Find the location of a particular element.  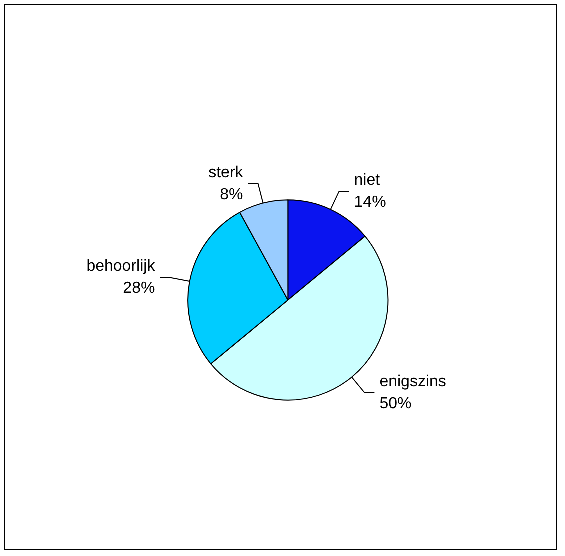

slice-label: enigszins is located at coordinates (413, 381).